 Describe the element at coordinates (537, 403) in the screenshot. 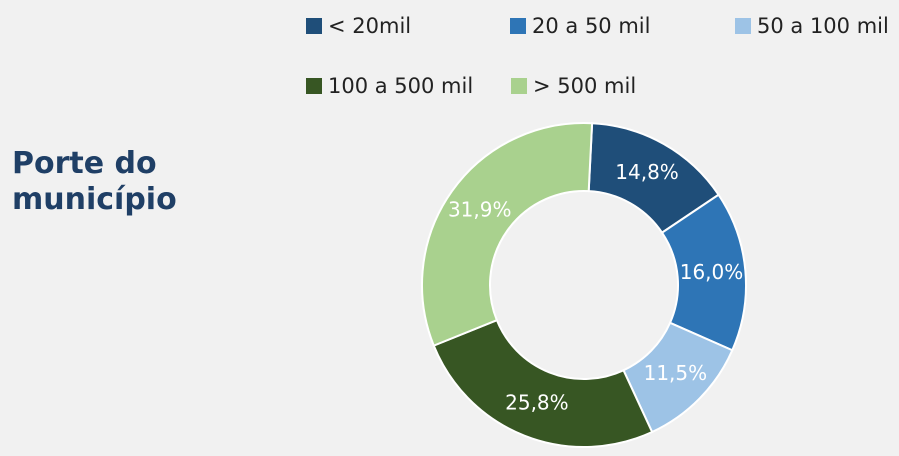

I see `slice-value-label: 25,8%` at that location.